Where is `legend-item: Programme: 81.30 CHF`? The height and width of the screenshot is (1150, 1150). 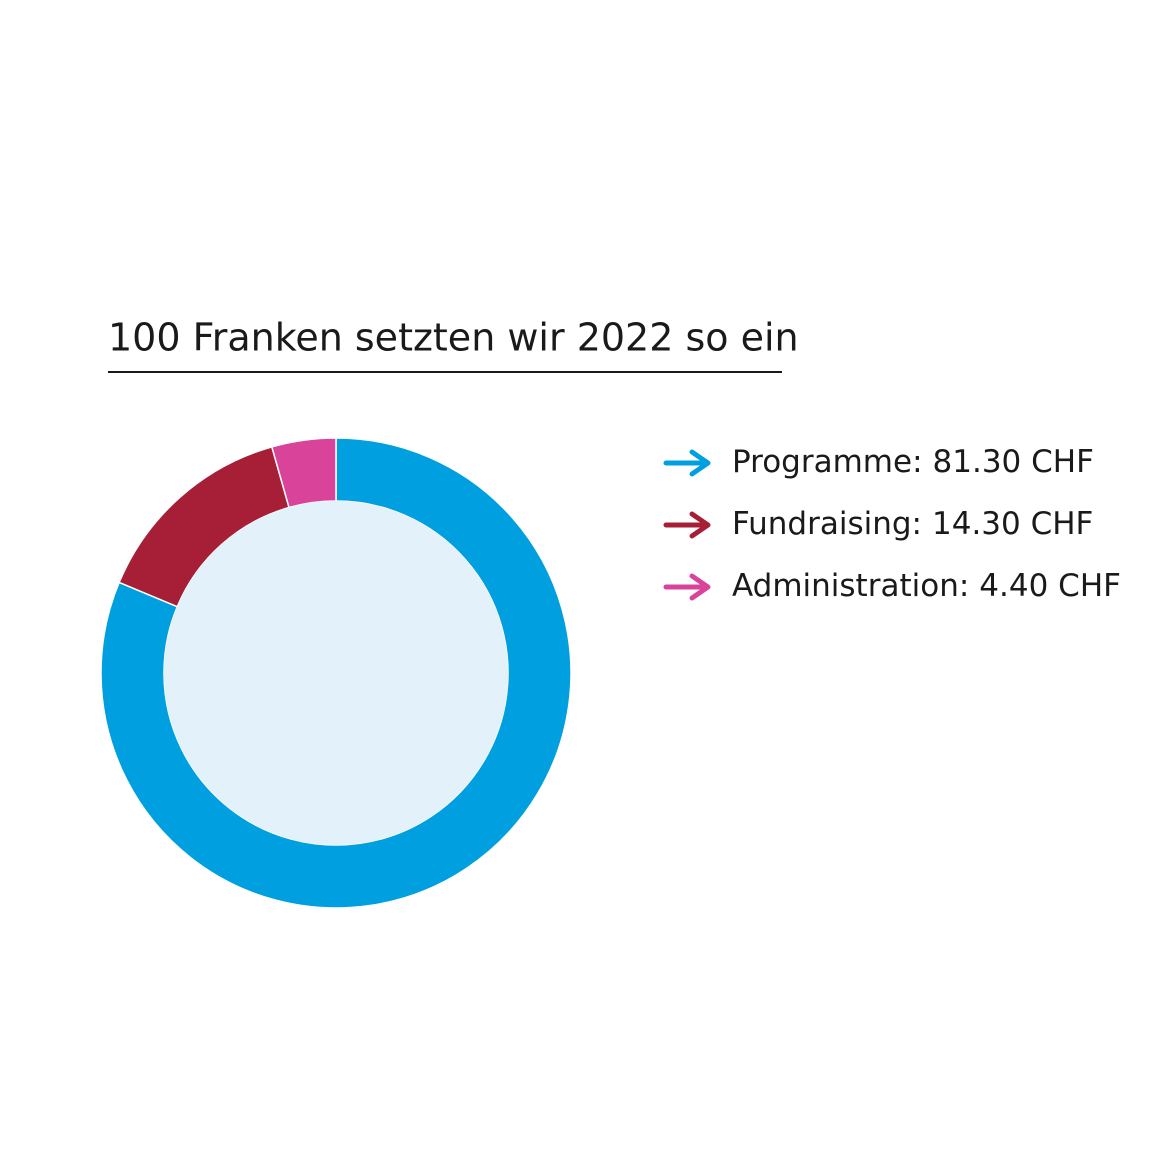
legend-item: Programme: 81.30 CHF is located at coordinates (878, 462).